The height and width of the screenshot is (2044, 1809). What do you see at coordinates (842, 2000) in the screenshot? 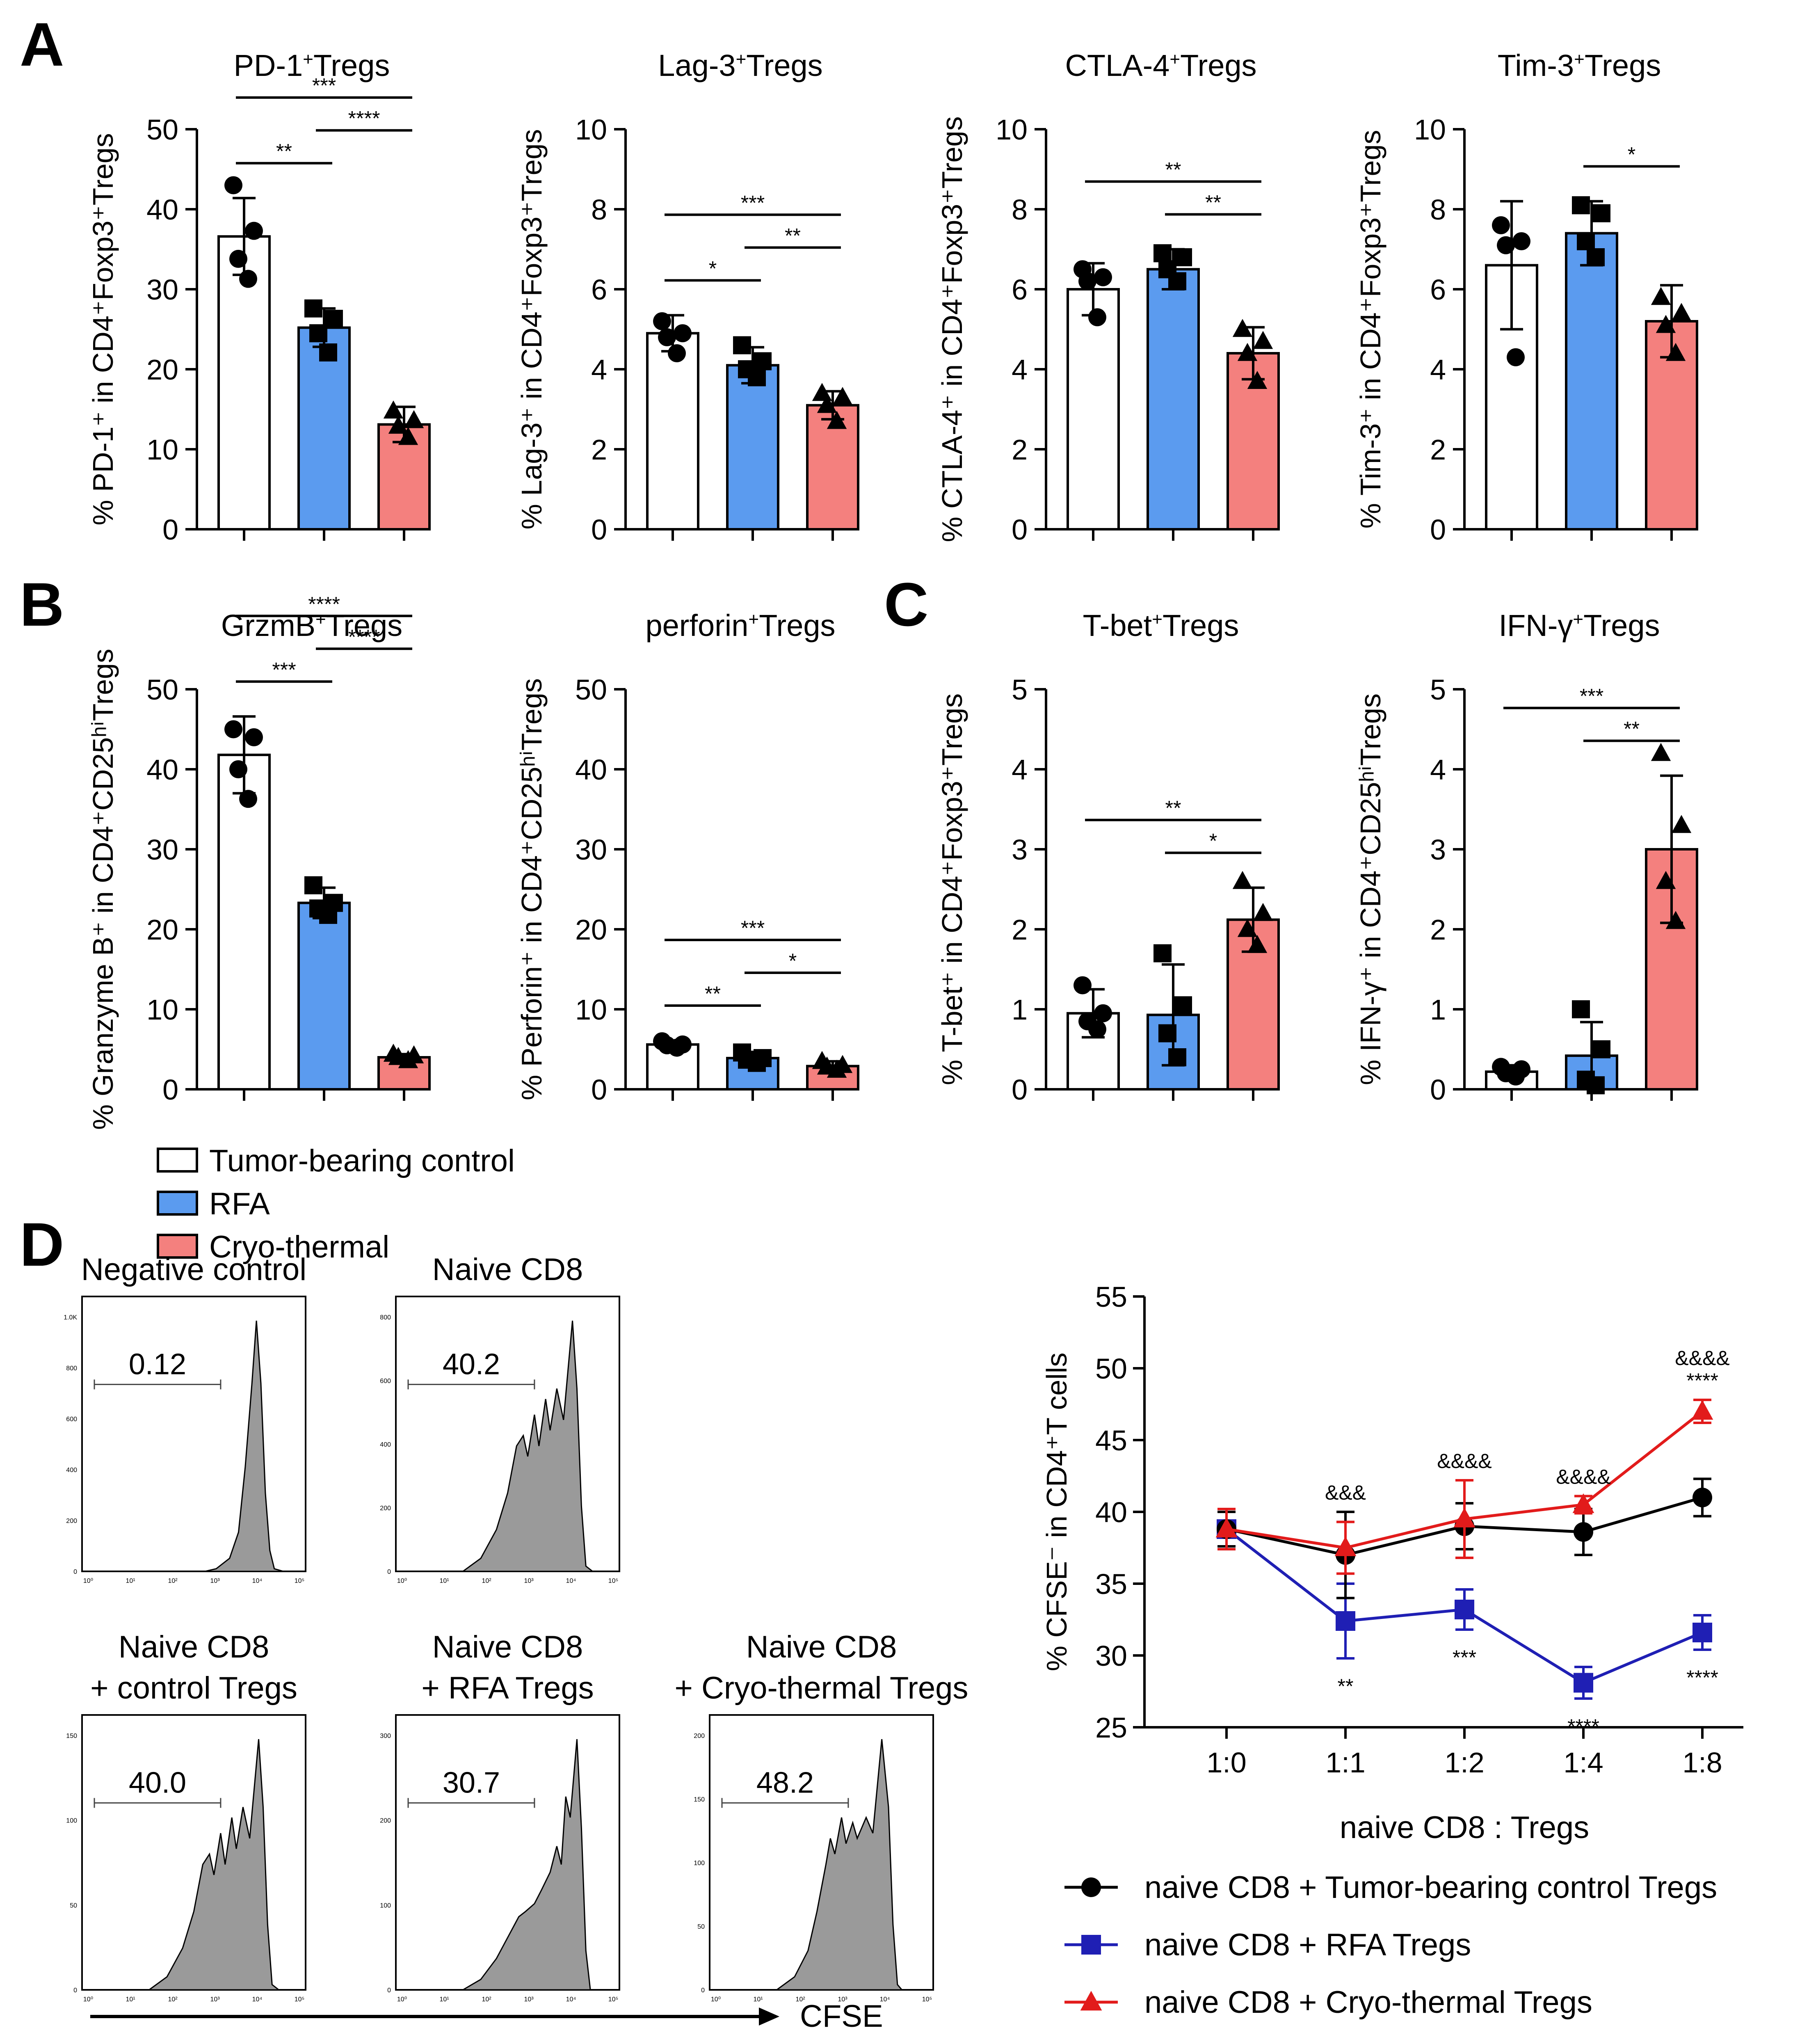
I see `flow-x-tick-label: 10³` at bounding box center [842, 2000].